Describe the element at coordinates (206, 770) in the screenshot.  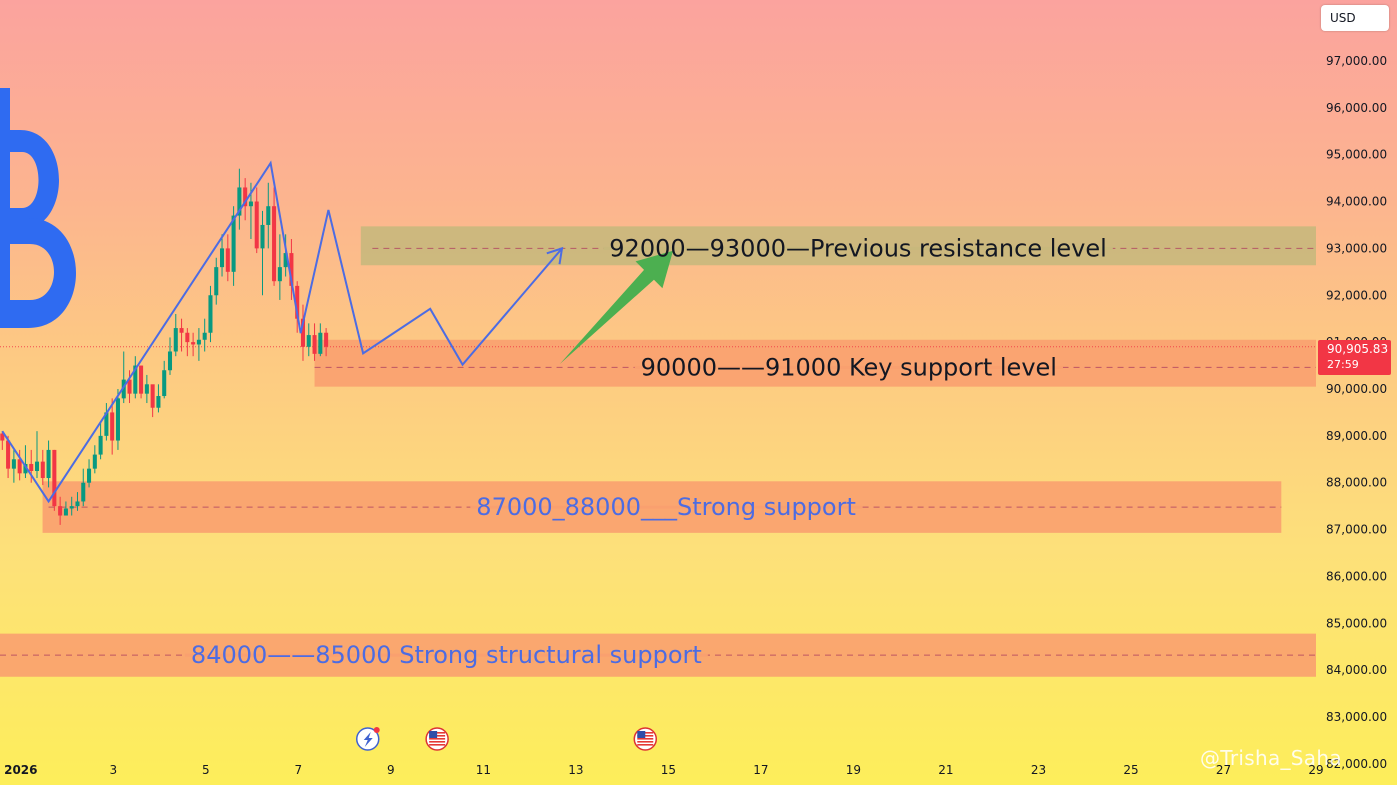
I see `time-tick-label: 5` at that location.